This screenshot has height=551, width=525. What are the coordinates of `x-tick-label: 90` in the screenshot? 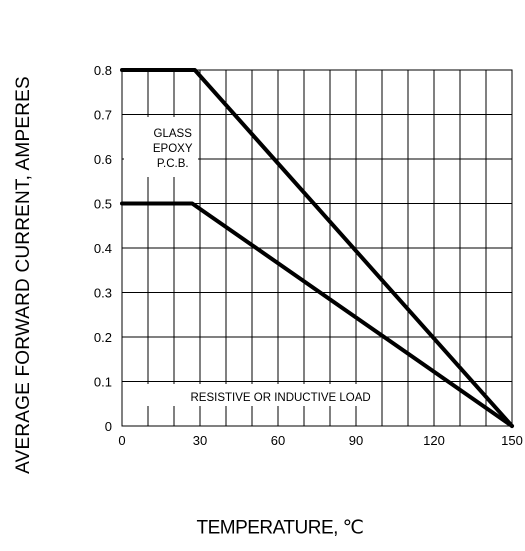 It's located at (356, 440).